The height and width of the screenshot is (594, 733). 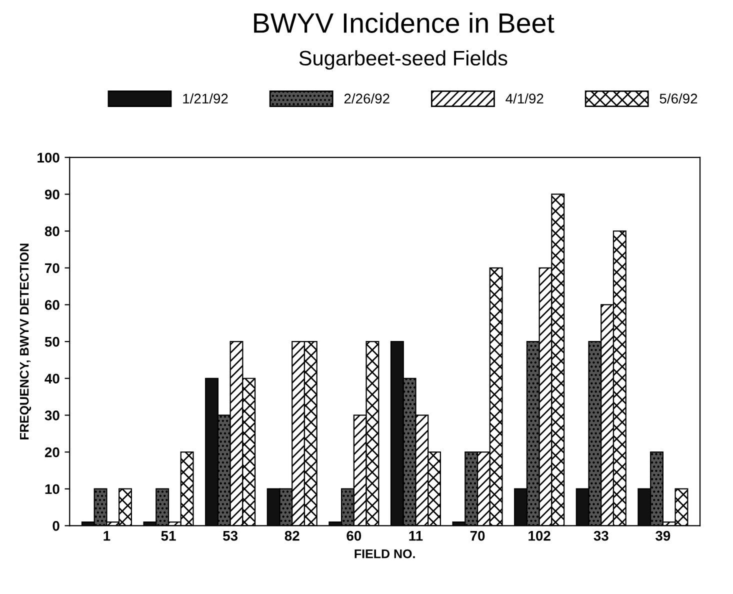 What do you see at coordinates (52, 268) in the screenshot?
I see `y-tick-label: 70` at bounding box center [52, 268].